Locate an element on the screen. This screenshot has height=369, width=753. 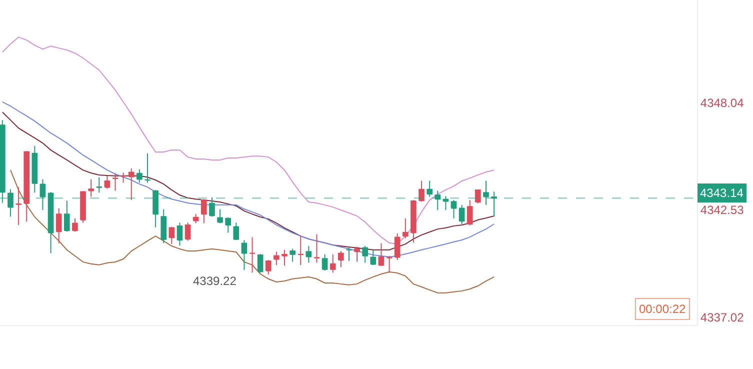
ref-line-label: 4343.14 is located at coordinates (722, 193).